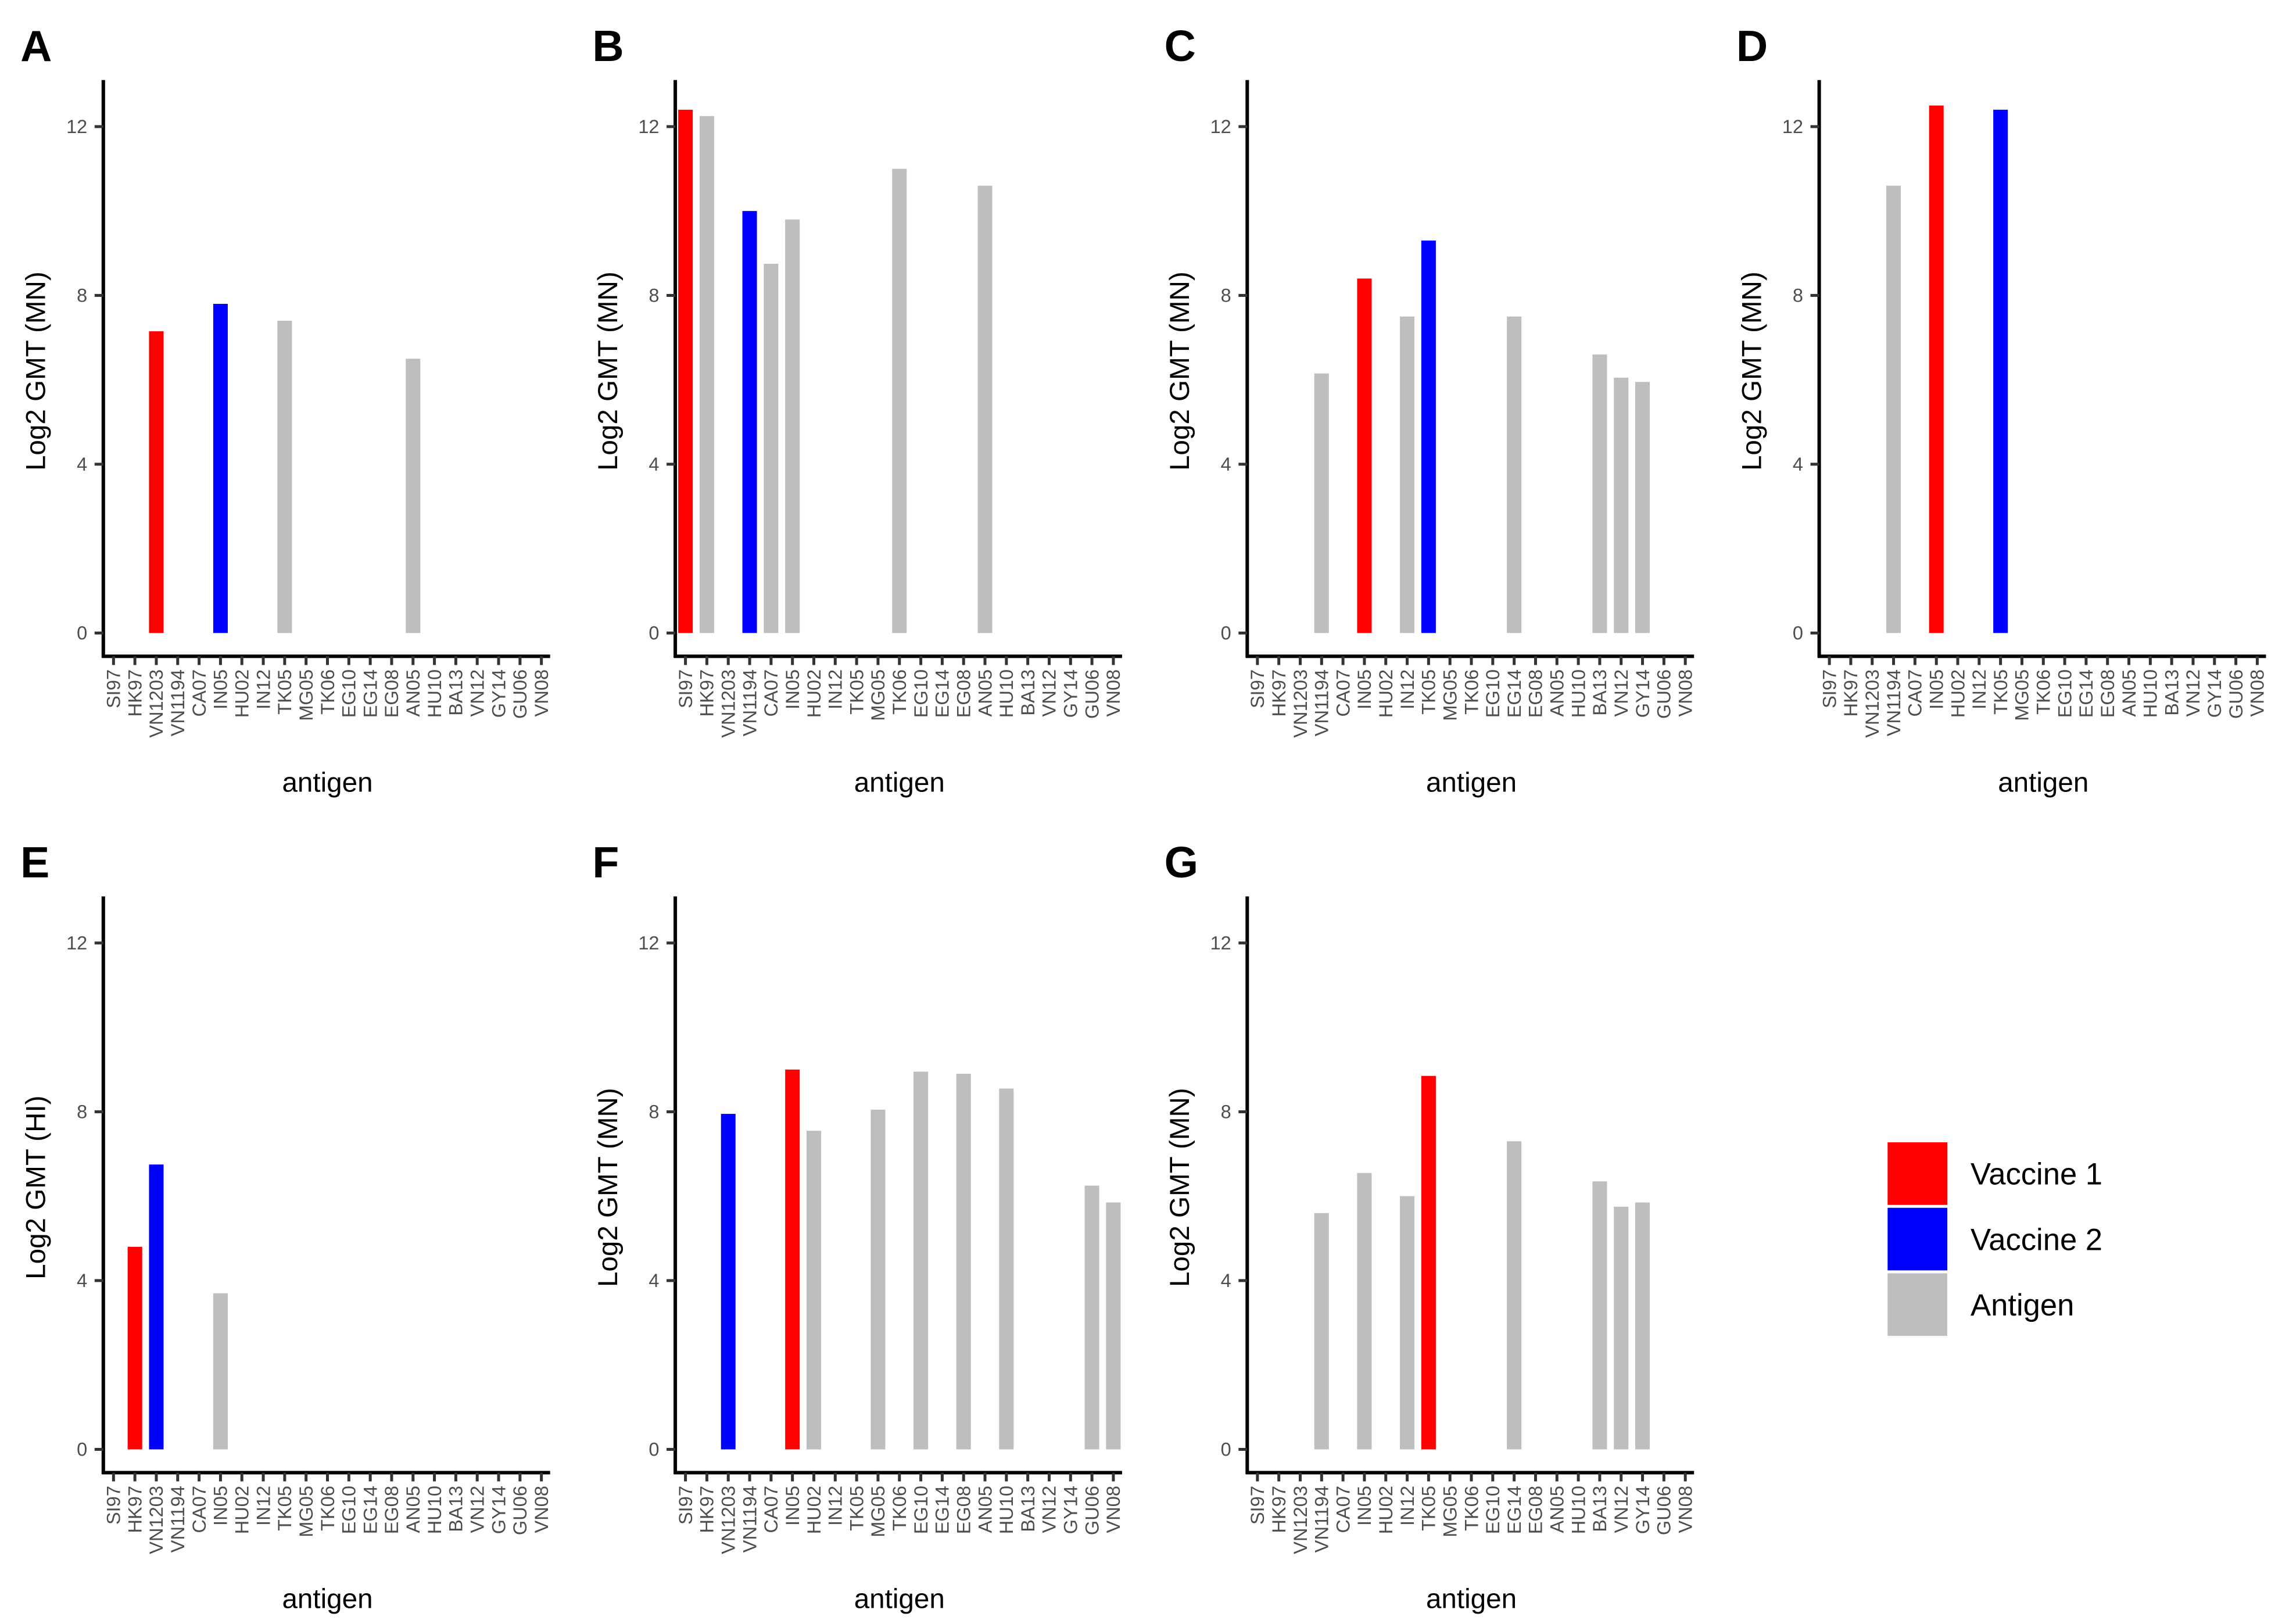 Image resolution: width=2282 pixels, height=1624 pixels. What do you see at coordinates (814, 1290) in the screenshot?
I see `bar-hu02` at bounding box center [814, 1290].